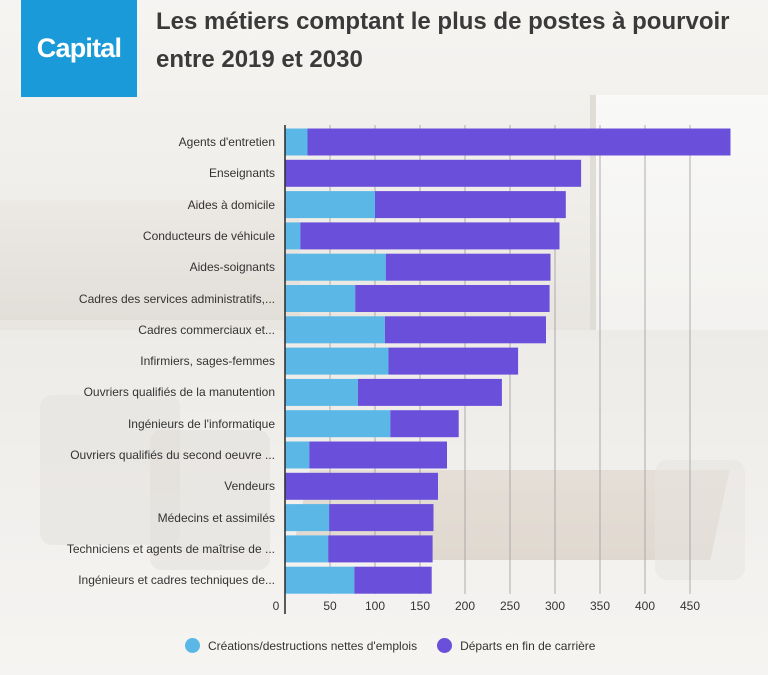 The width and height of the screenshot is (768, 675). Describe the element at coordinates (150, 260) in the screenshot. I see `bg-city-view` at that location.